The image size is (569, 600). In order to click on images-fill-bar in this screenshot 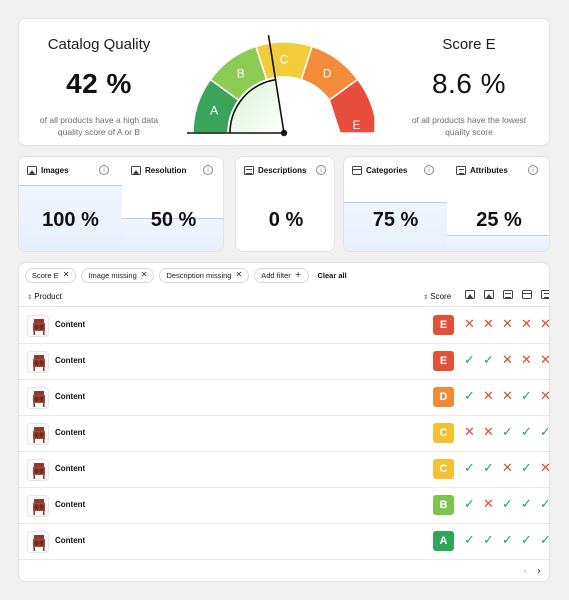, I will do `click(70, 218)`.